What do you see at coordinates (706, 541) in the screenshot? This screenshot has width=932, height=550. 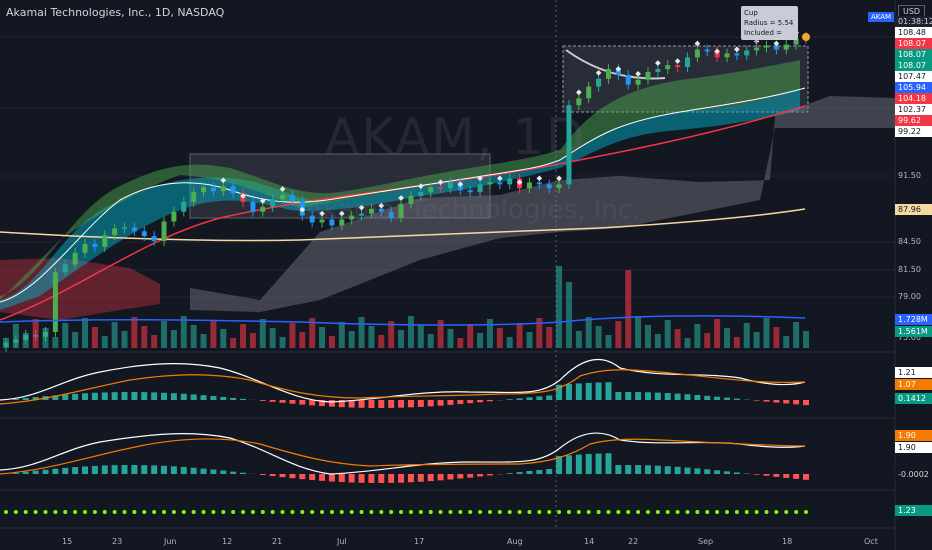 I see `x-tick-label: Sep` at bounding box center [706, 541].